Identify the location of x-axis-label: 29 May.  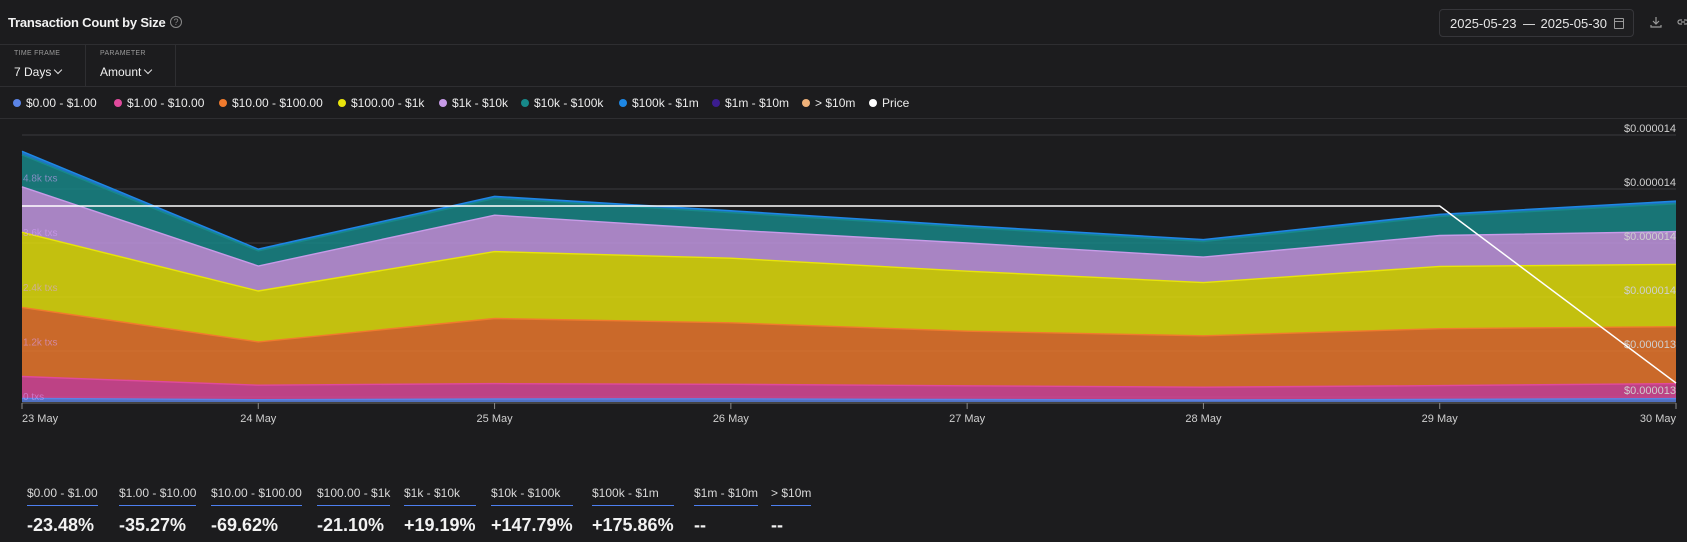
(1440, 419).